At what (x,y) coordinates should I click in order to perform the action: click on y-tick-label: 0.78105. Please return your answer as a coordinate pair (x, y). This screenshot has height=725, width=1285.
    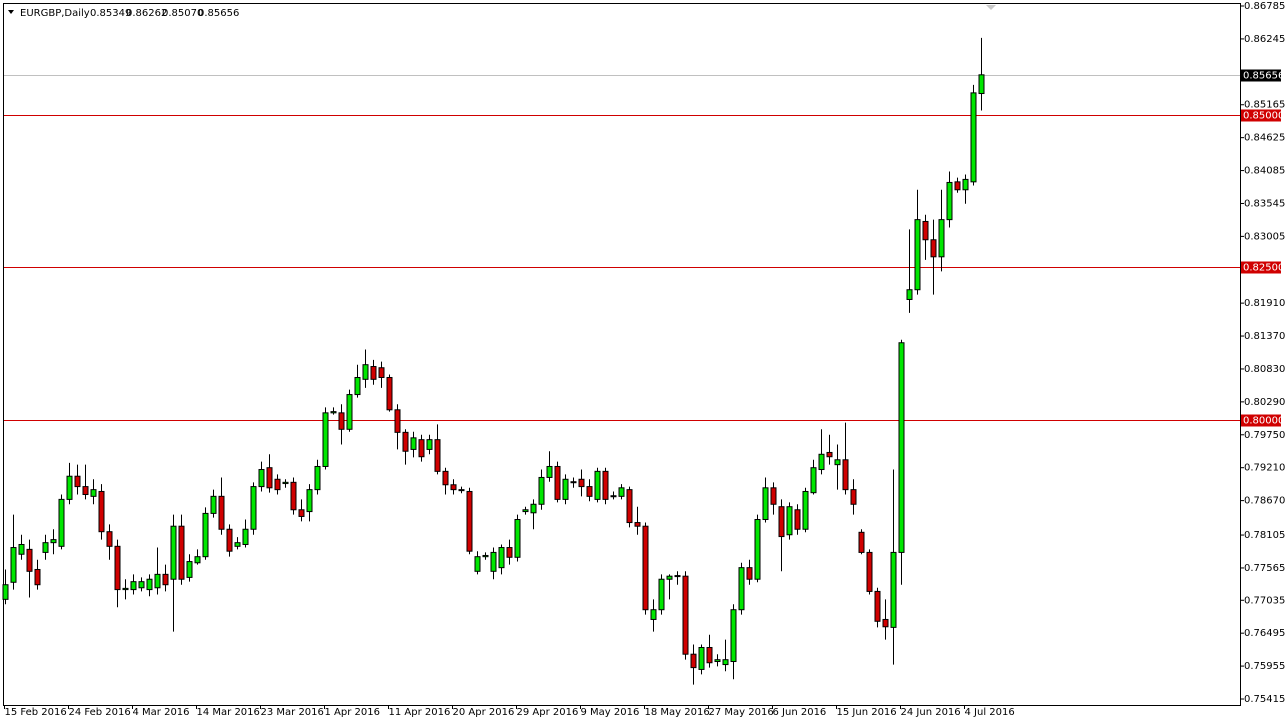
    Looking at the image, I should click on (1264, 535).